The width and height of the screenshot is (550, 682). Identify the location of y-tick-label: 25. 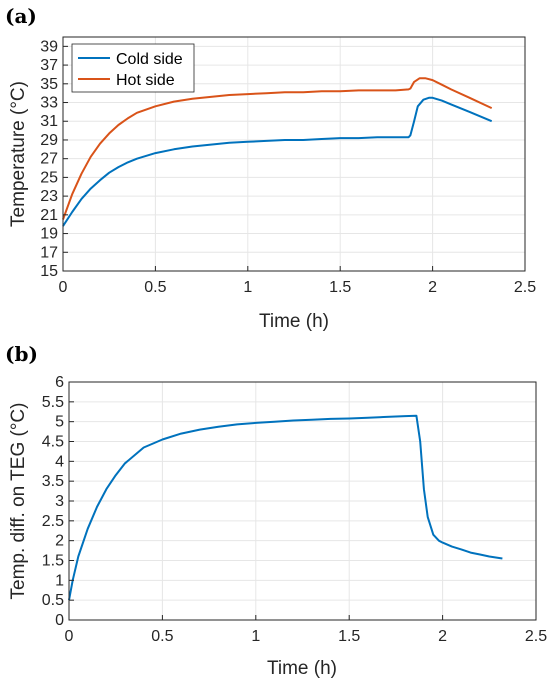
(49, 177).